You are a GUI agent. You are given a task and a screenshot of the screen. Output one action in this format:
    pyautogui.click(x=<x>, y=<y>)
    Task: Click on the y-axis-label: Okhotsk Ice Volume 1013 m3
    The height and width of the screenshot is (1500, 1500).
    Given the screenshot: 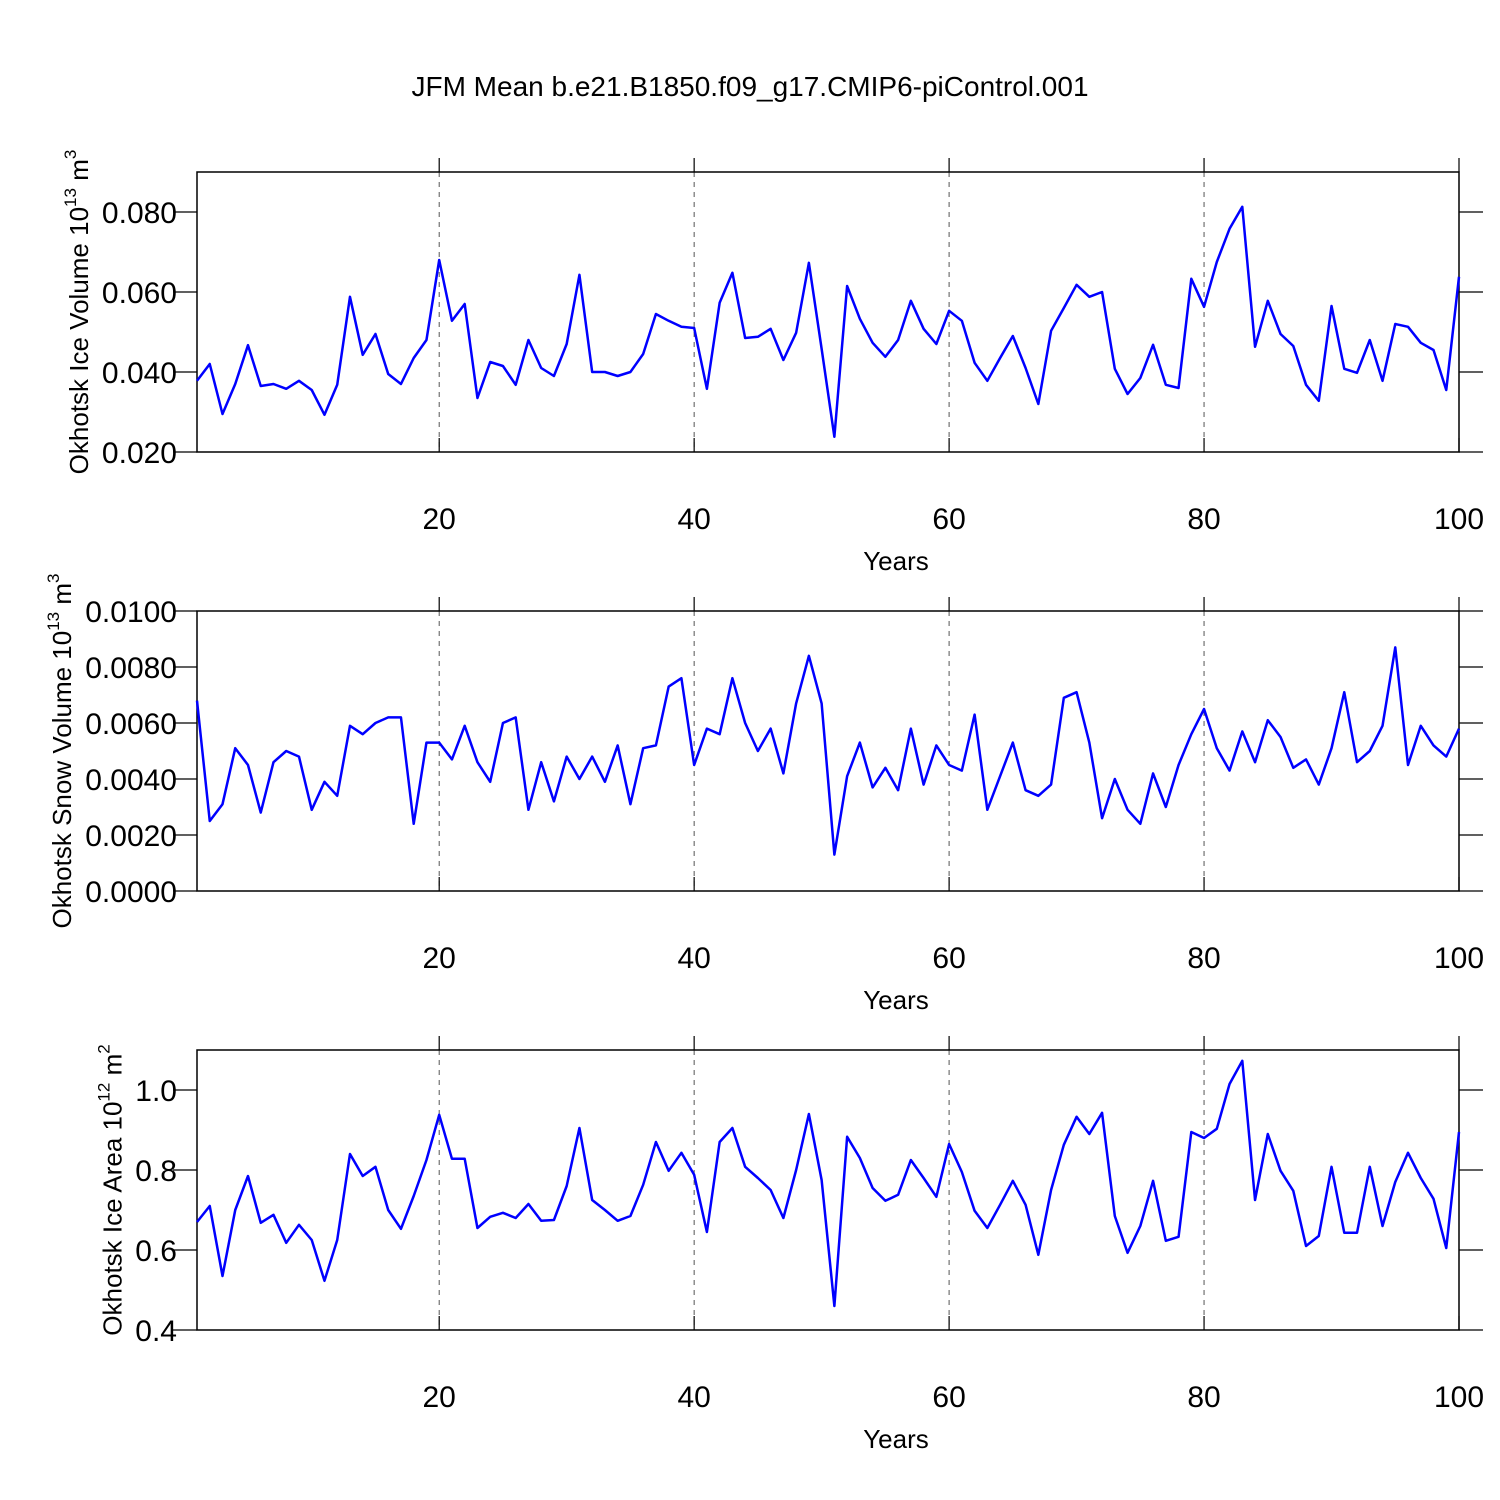 What is the action you would take?
    pyautogui.click(x=77, y=312)
    